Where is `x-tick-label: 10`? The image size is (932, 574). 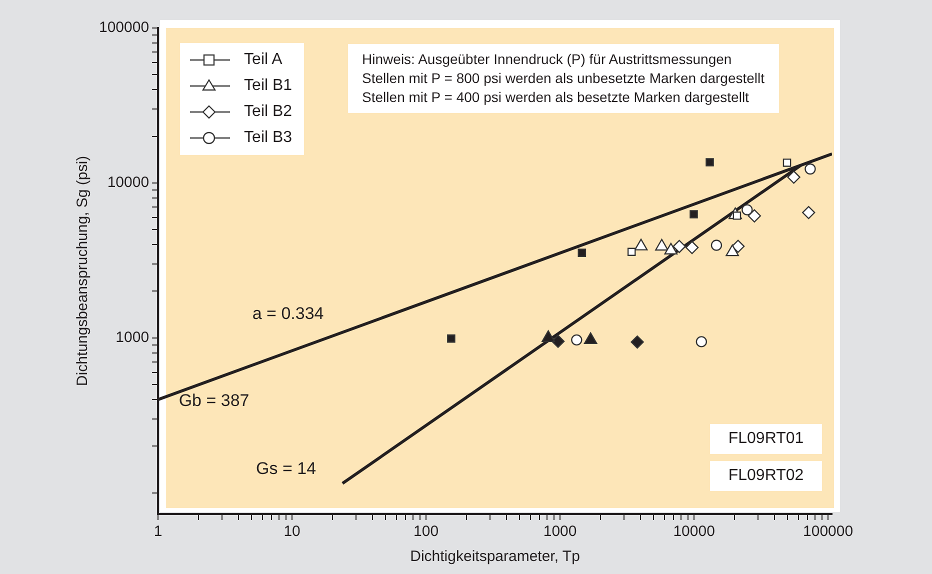 x-tick-label: 10 is located at coordinates (292, 531).